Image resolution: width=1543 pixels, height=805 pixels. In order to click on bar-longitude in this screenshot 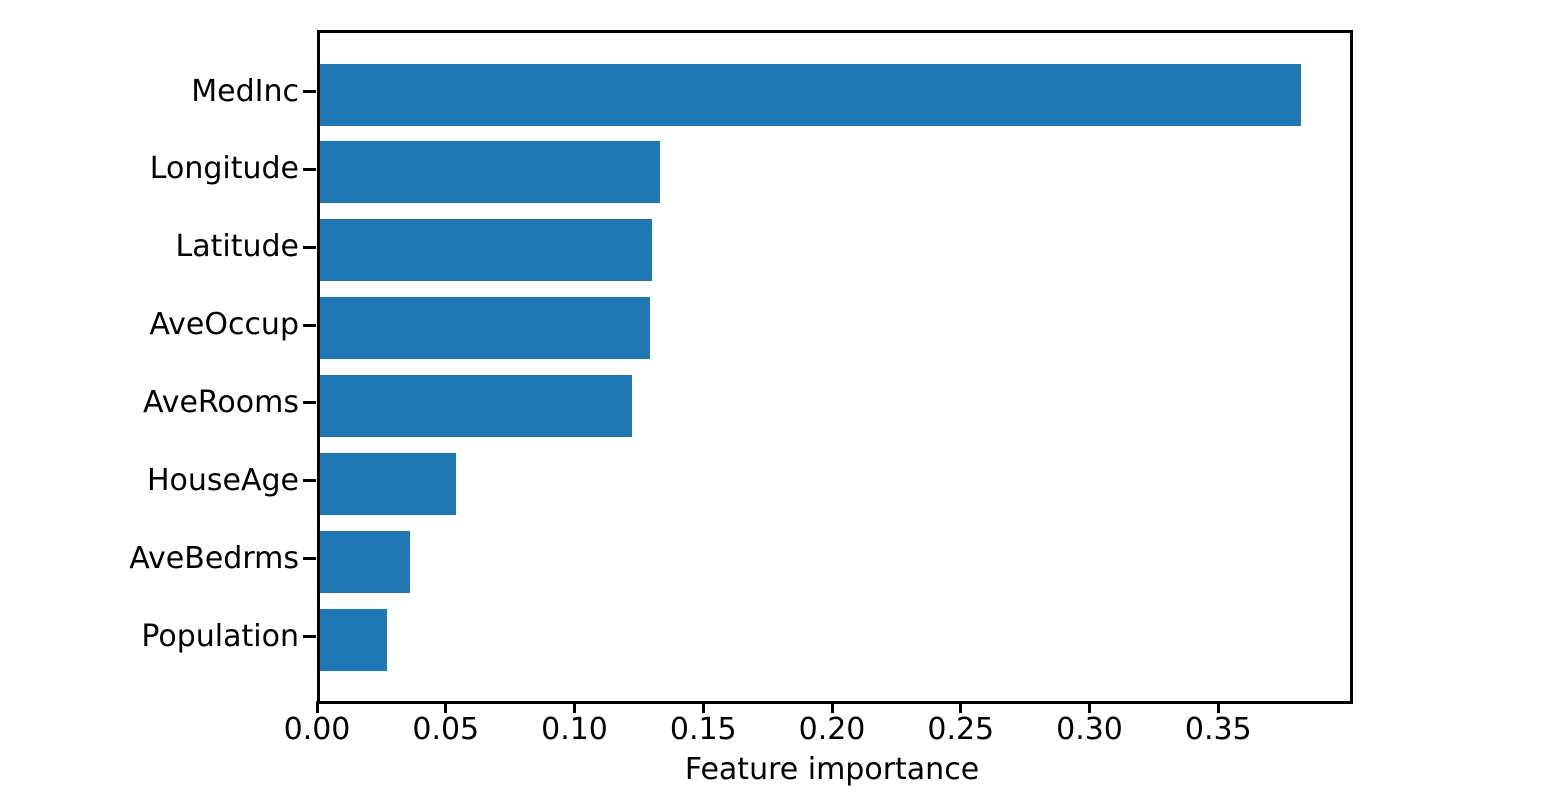, I will do `click(490, 172)`.